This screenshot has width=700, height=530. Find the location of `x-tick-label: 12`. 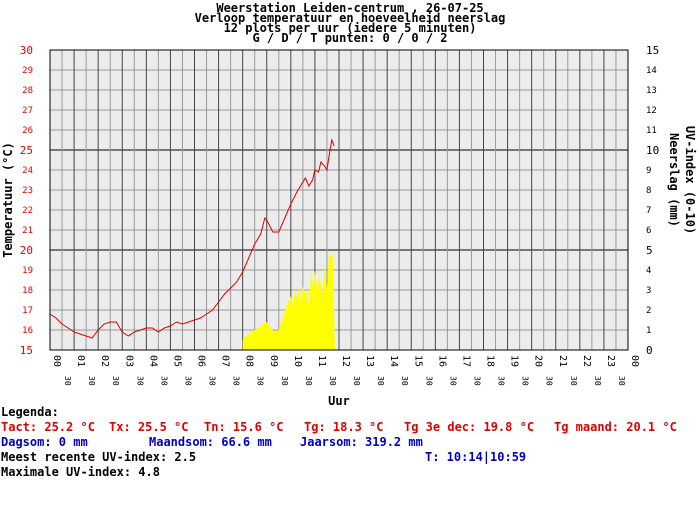

x-tick-label: 12 is located at coordinates (345, 361).